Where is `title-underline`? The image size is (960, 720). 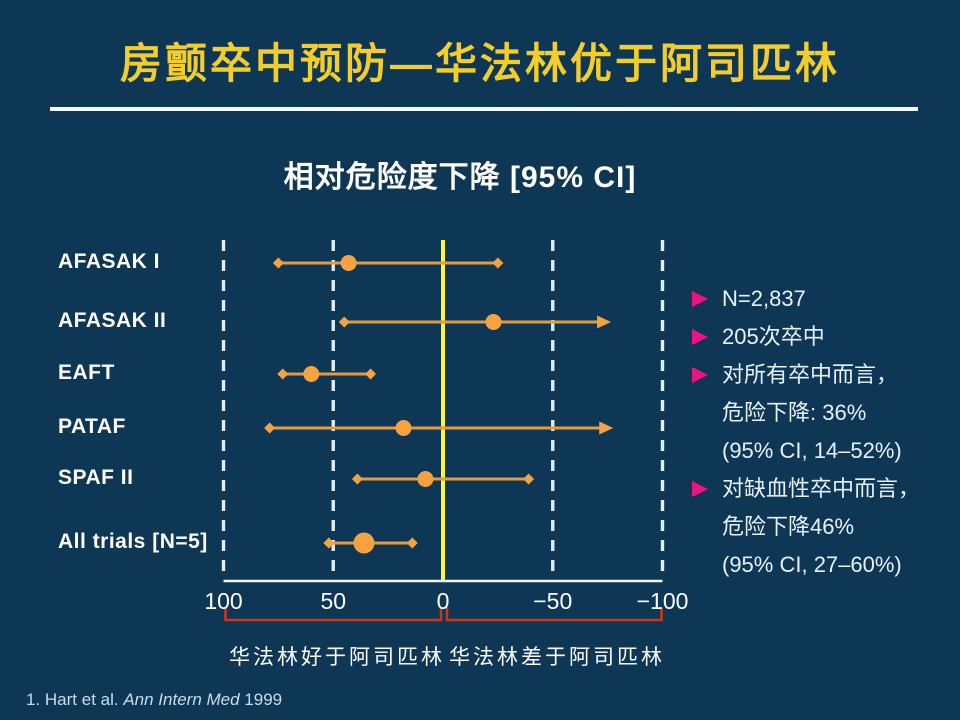
title-underline is located at coordinates (484, 109).